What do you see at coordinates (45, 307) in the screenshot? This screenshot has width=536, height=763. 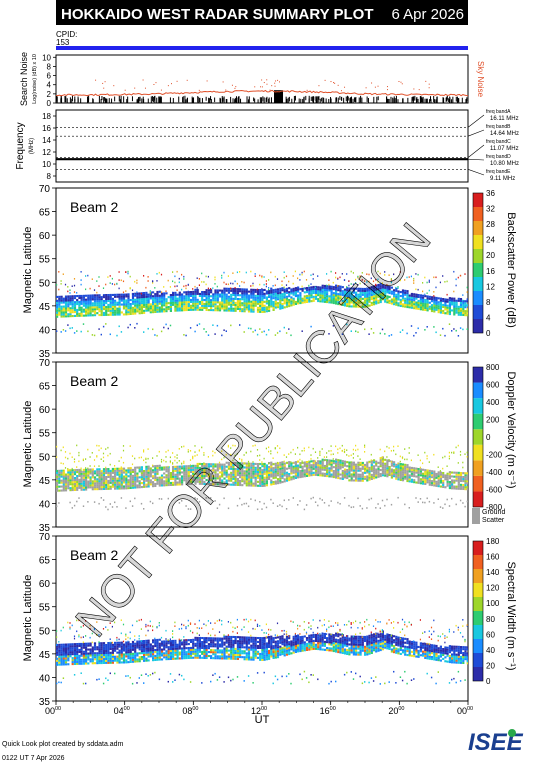 I see `lat-ytick-label: 45` at bounding box center [45, 307].